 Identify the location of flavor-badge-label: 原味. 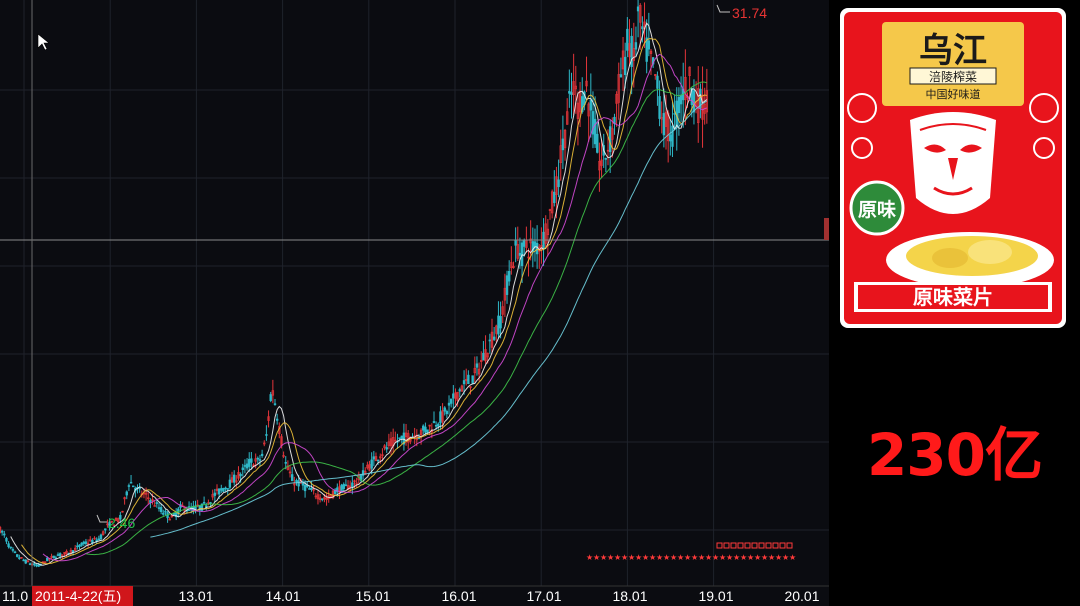
(877, 210).